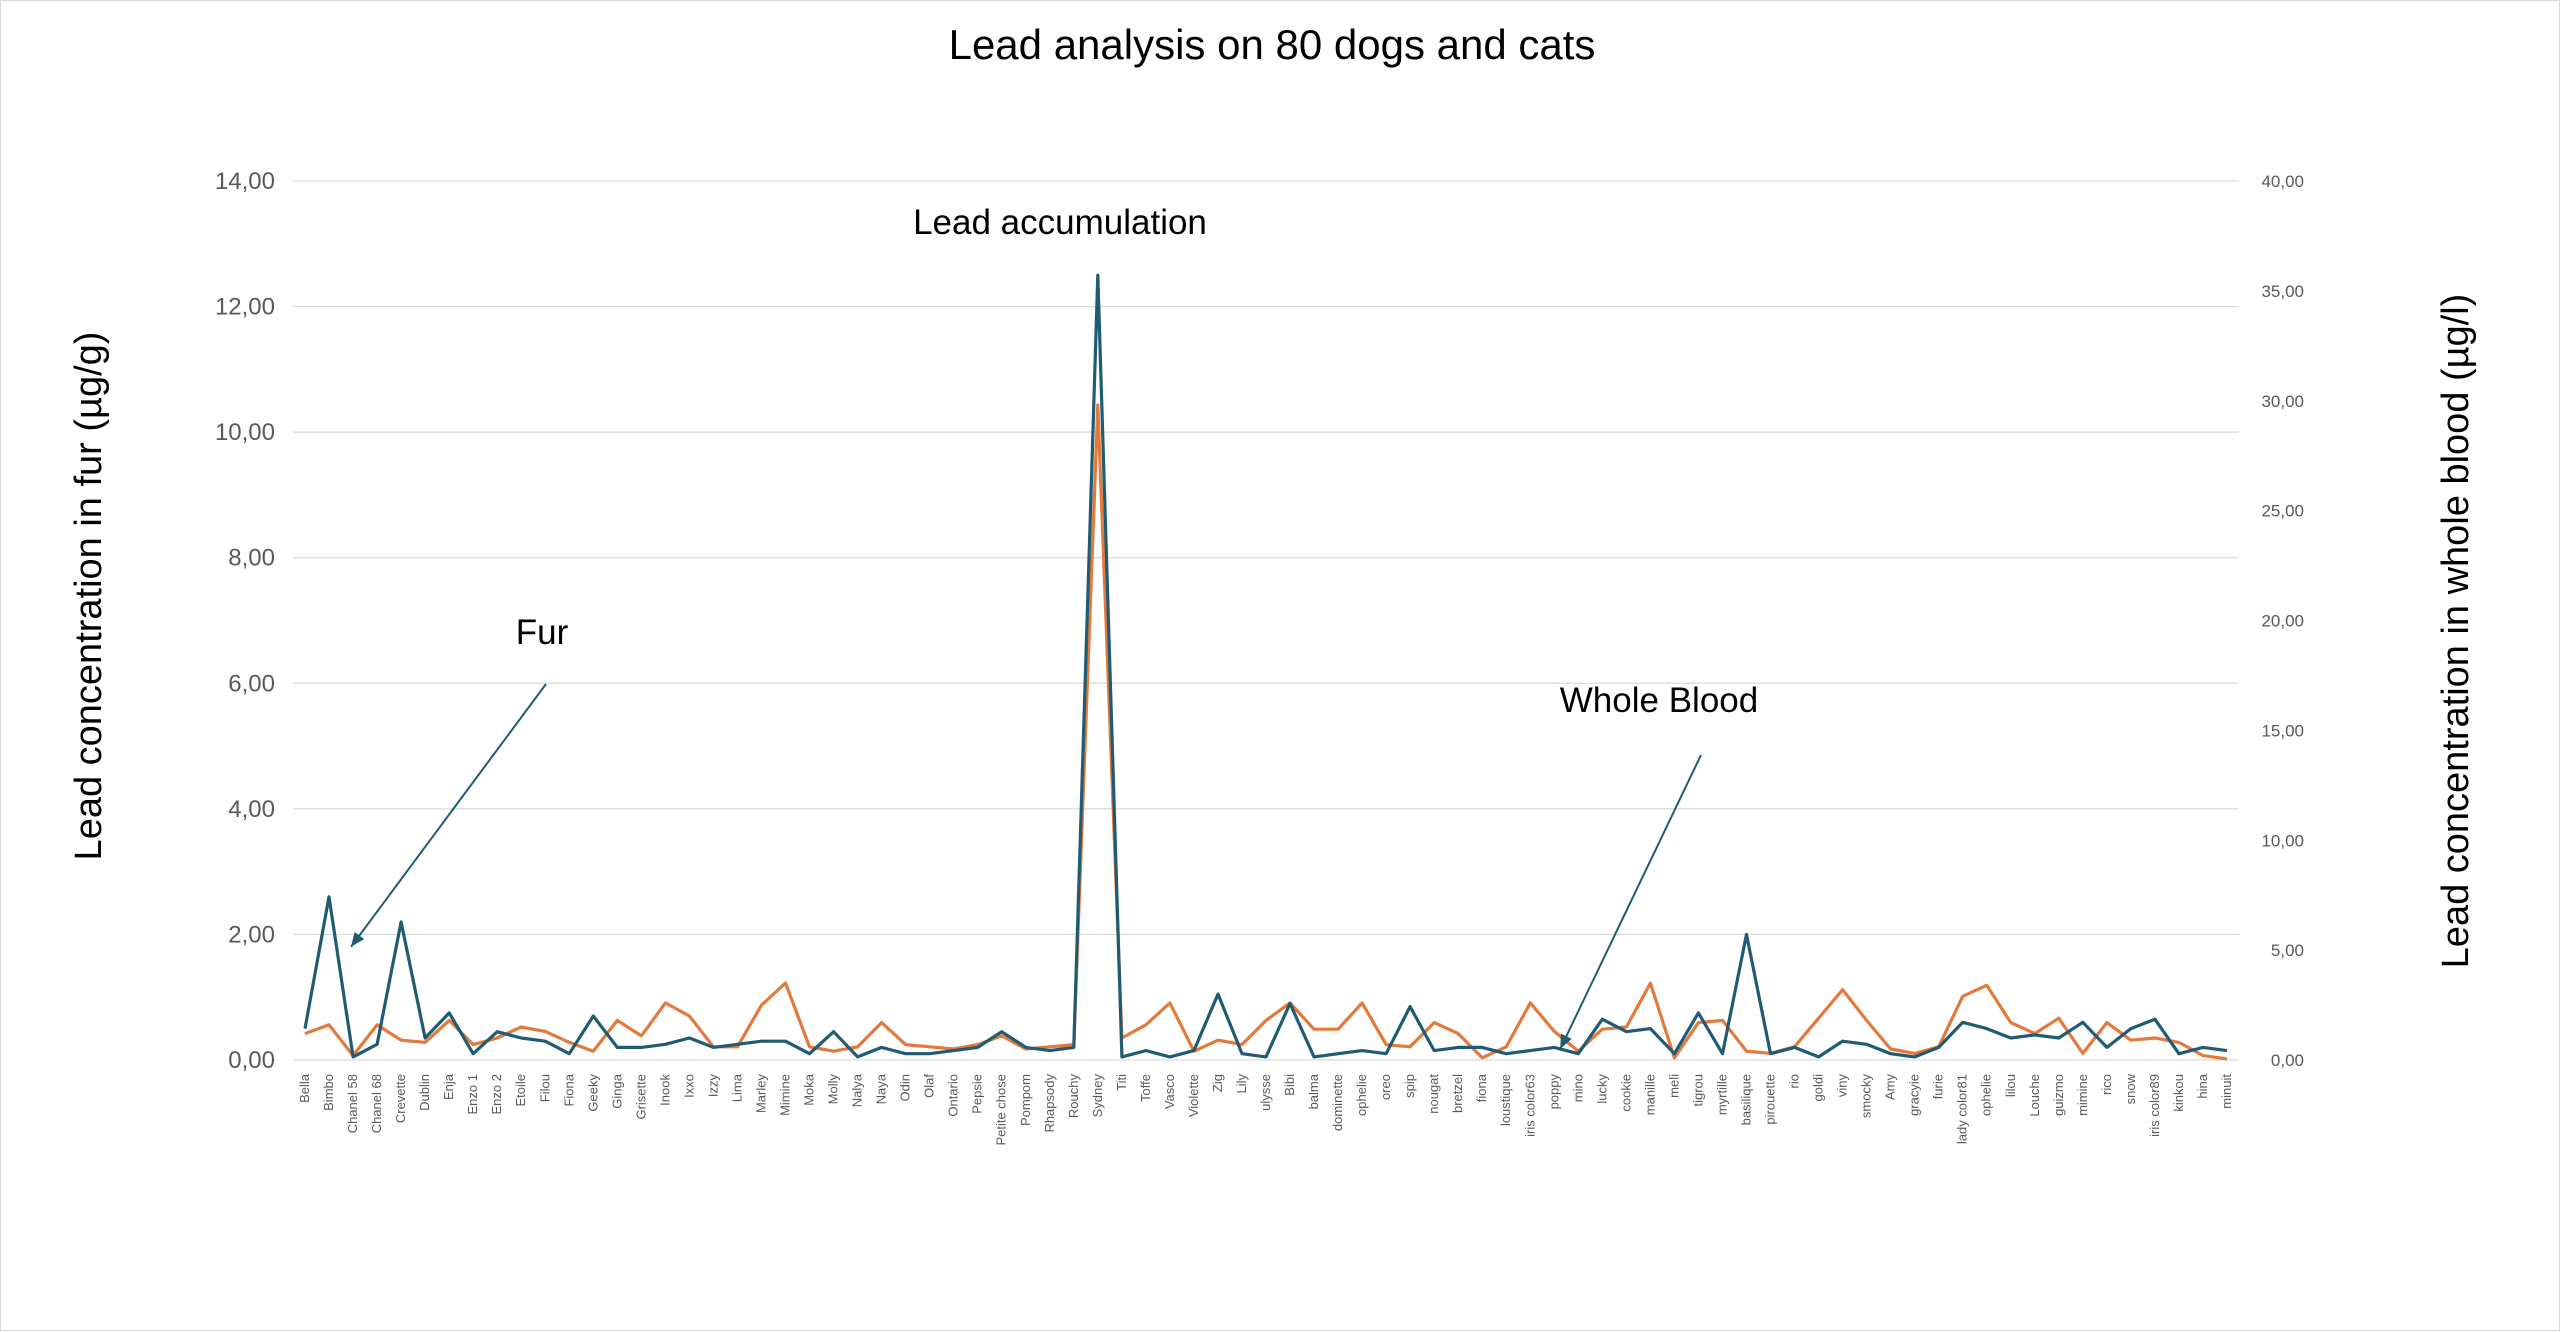  What do you see at coordinates (1409, 1086) in the screenshot?
I see `x-tick-label: spip` at bounding box center [1409, 1086].